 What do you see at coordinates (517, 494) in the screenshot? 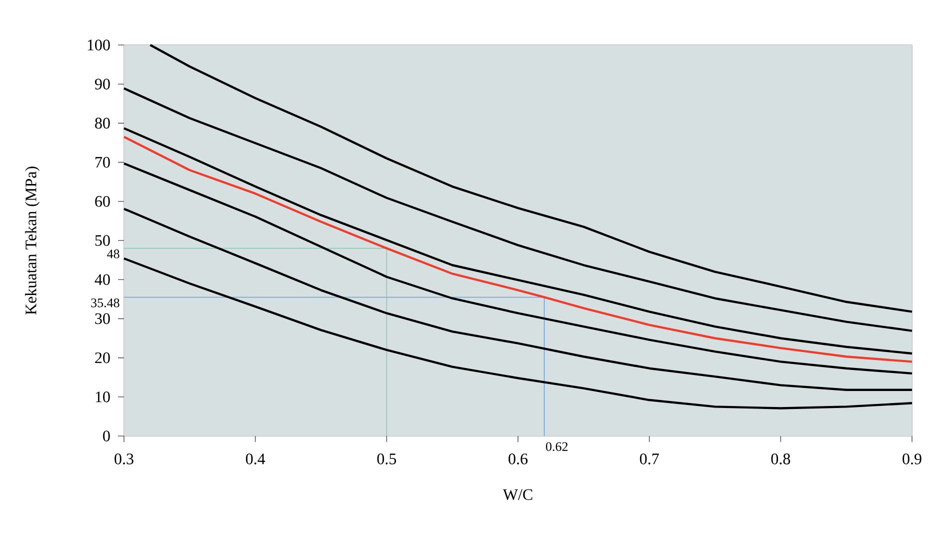
I see `x-axis-title: W/C` at bounding box center [517, 494].